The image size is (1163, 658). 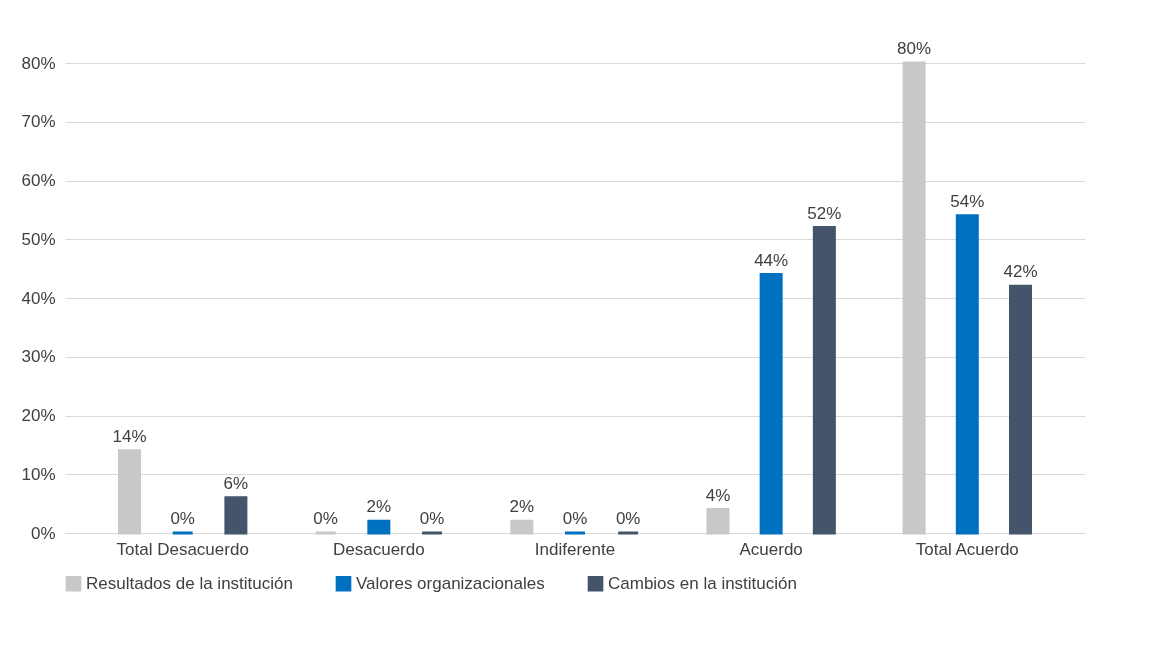 I want to click on data-label: 44%, so click(x=771, y=260).